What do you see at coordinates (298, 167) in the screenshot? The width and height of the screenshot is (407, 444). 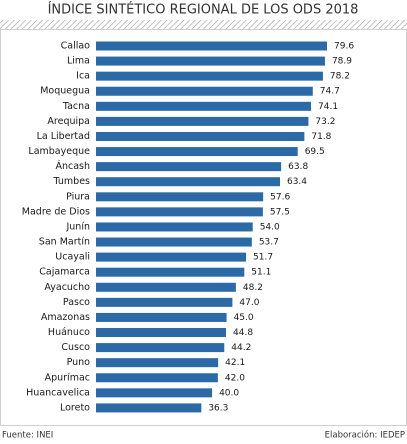 I see `value-label: 63.8` at bounding box center [298, 167].